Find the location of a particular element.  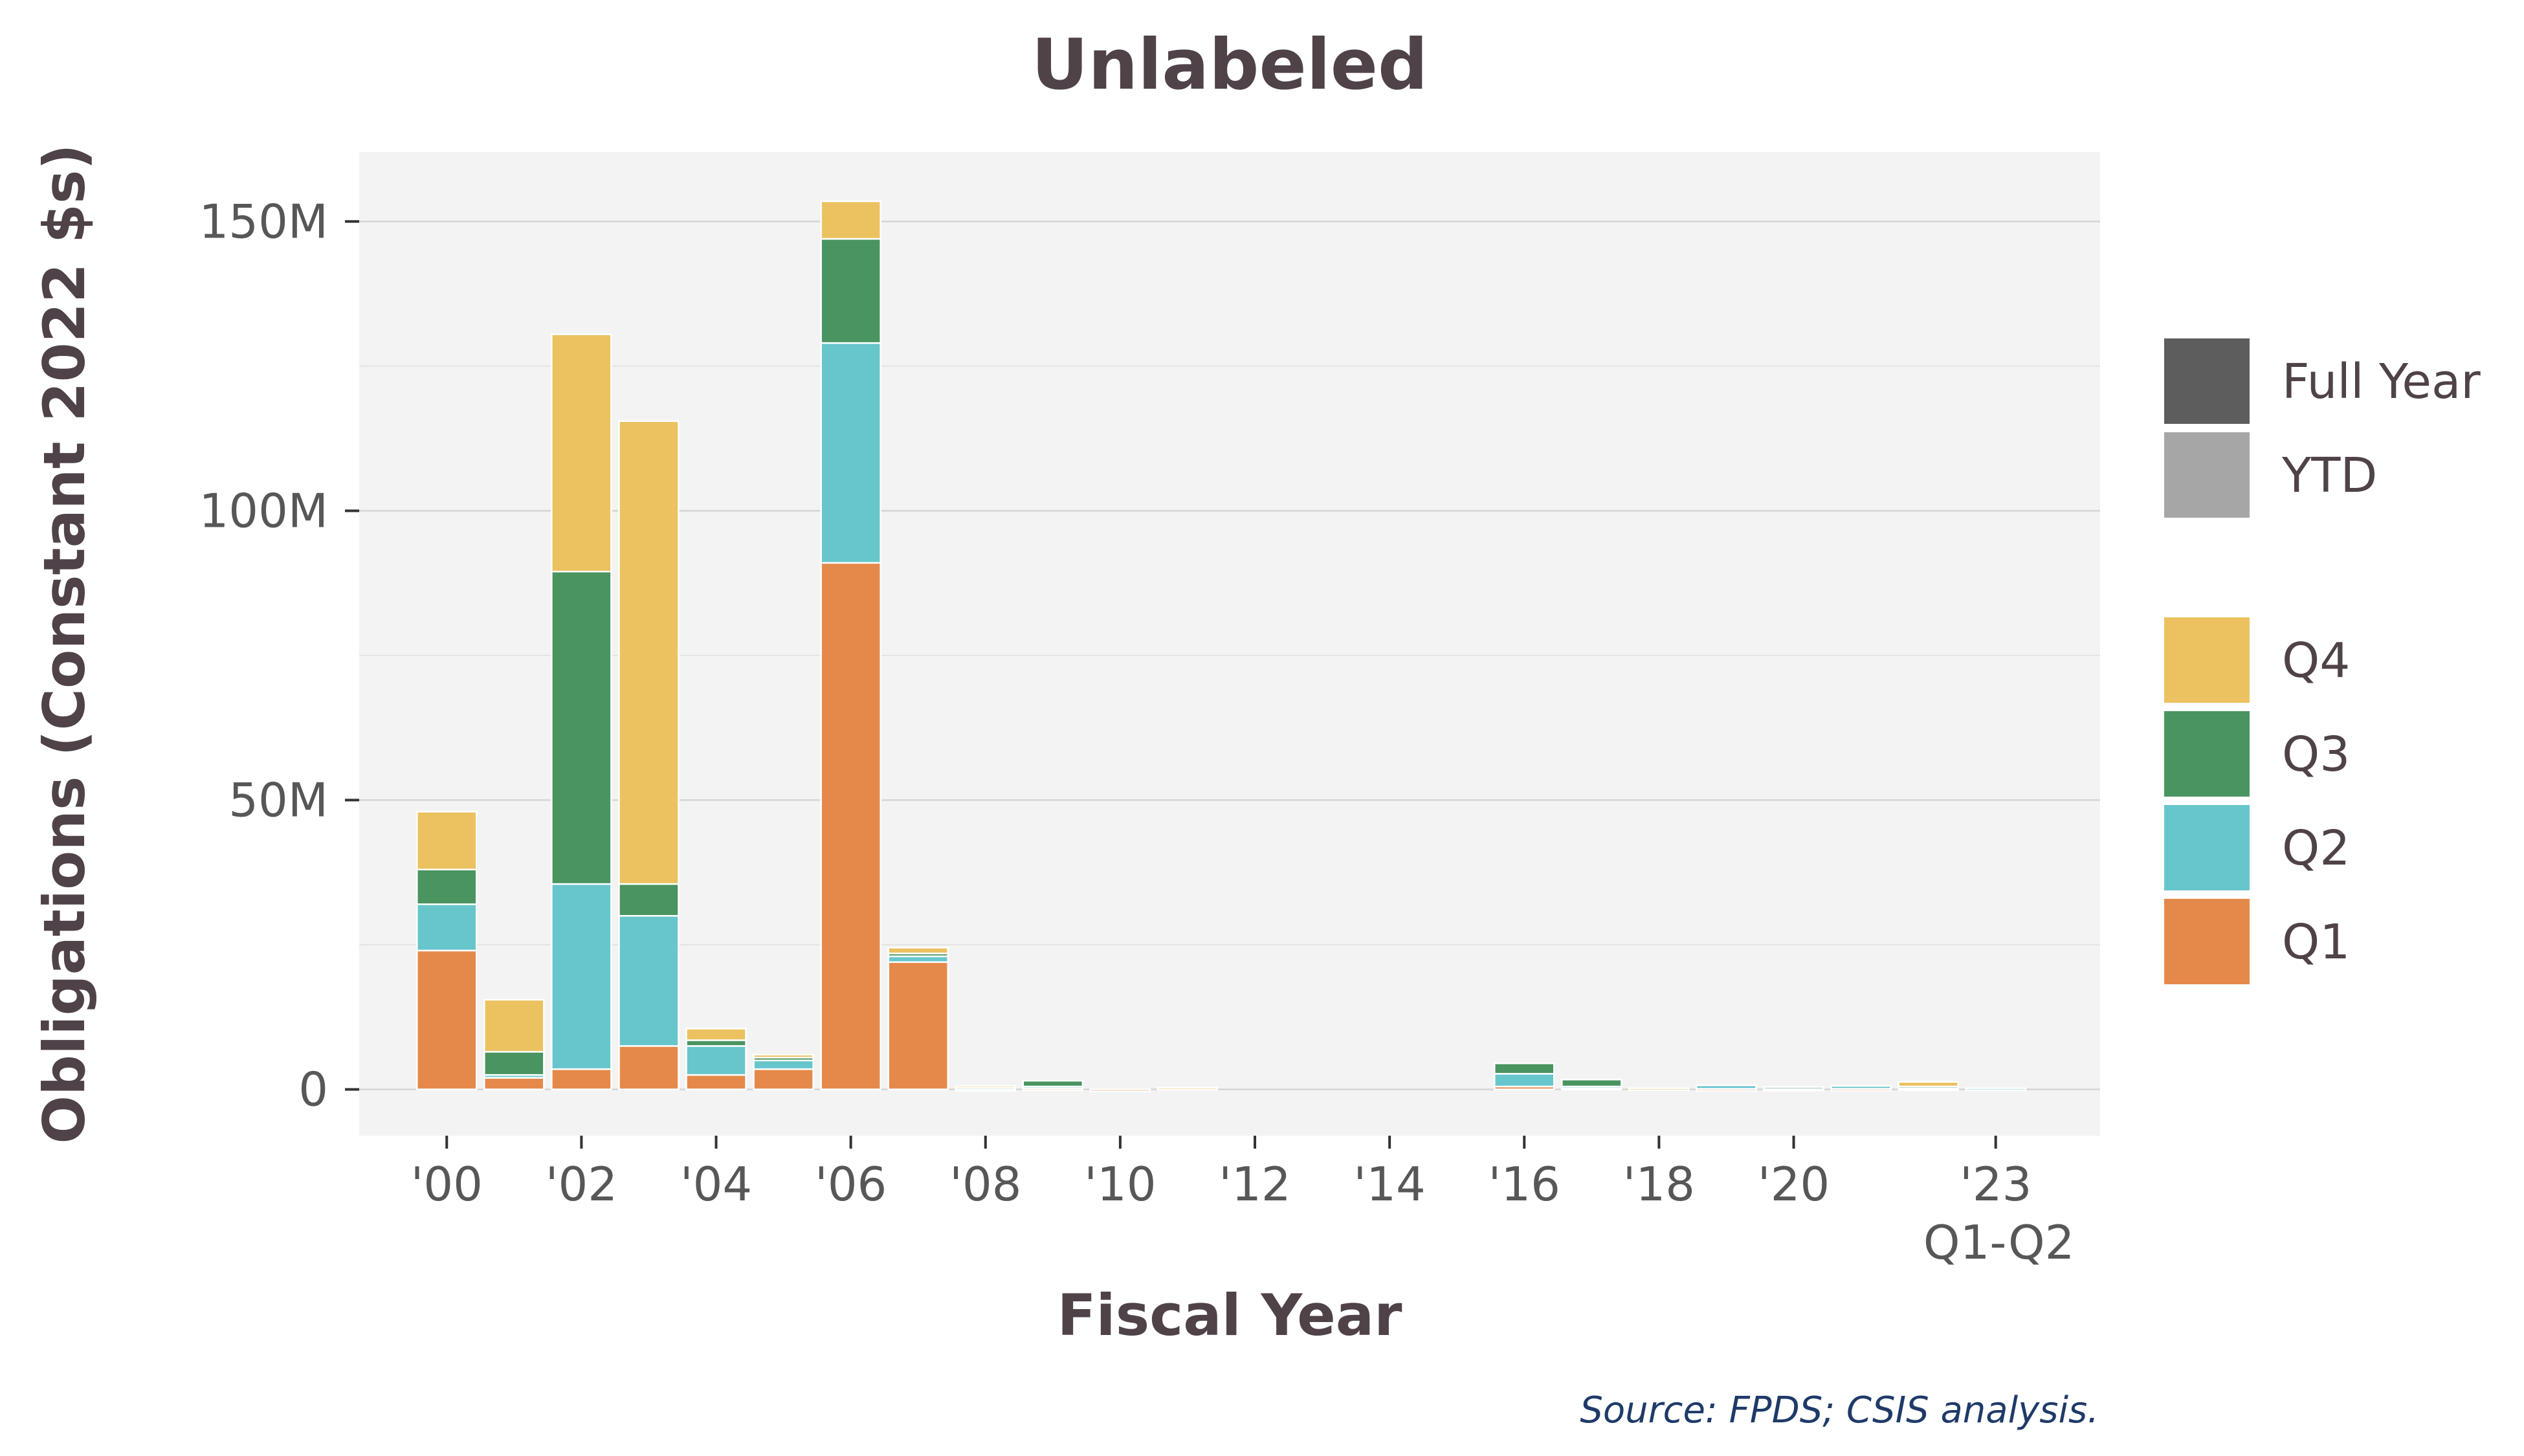

legend-label-q4: Q4 is located at coordinates (2316, 661).